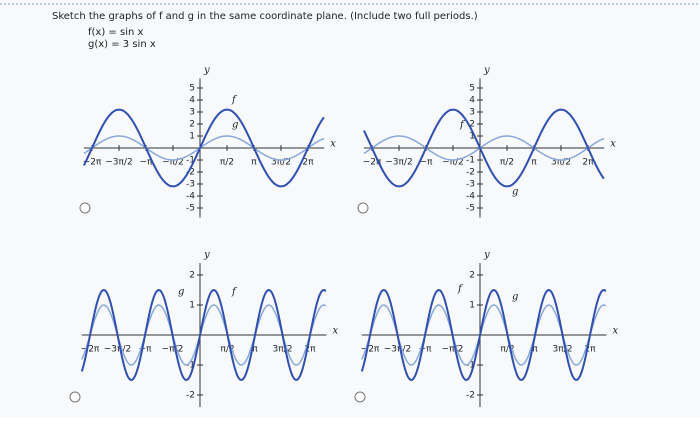 This screenshot has width=700, height=421. What do you see at coordinates (122, 44) in the screenshot?
I see `g-definition: g(x) = 3 sin x` at bounding box center [122, 44].